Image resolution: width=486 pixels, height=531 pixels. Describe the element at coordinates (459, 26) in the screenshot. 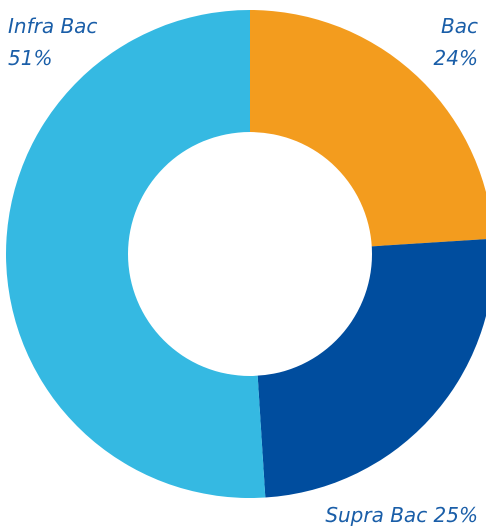

I see `label-bac-name: Bac` at that location.